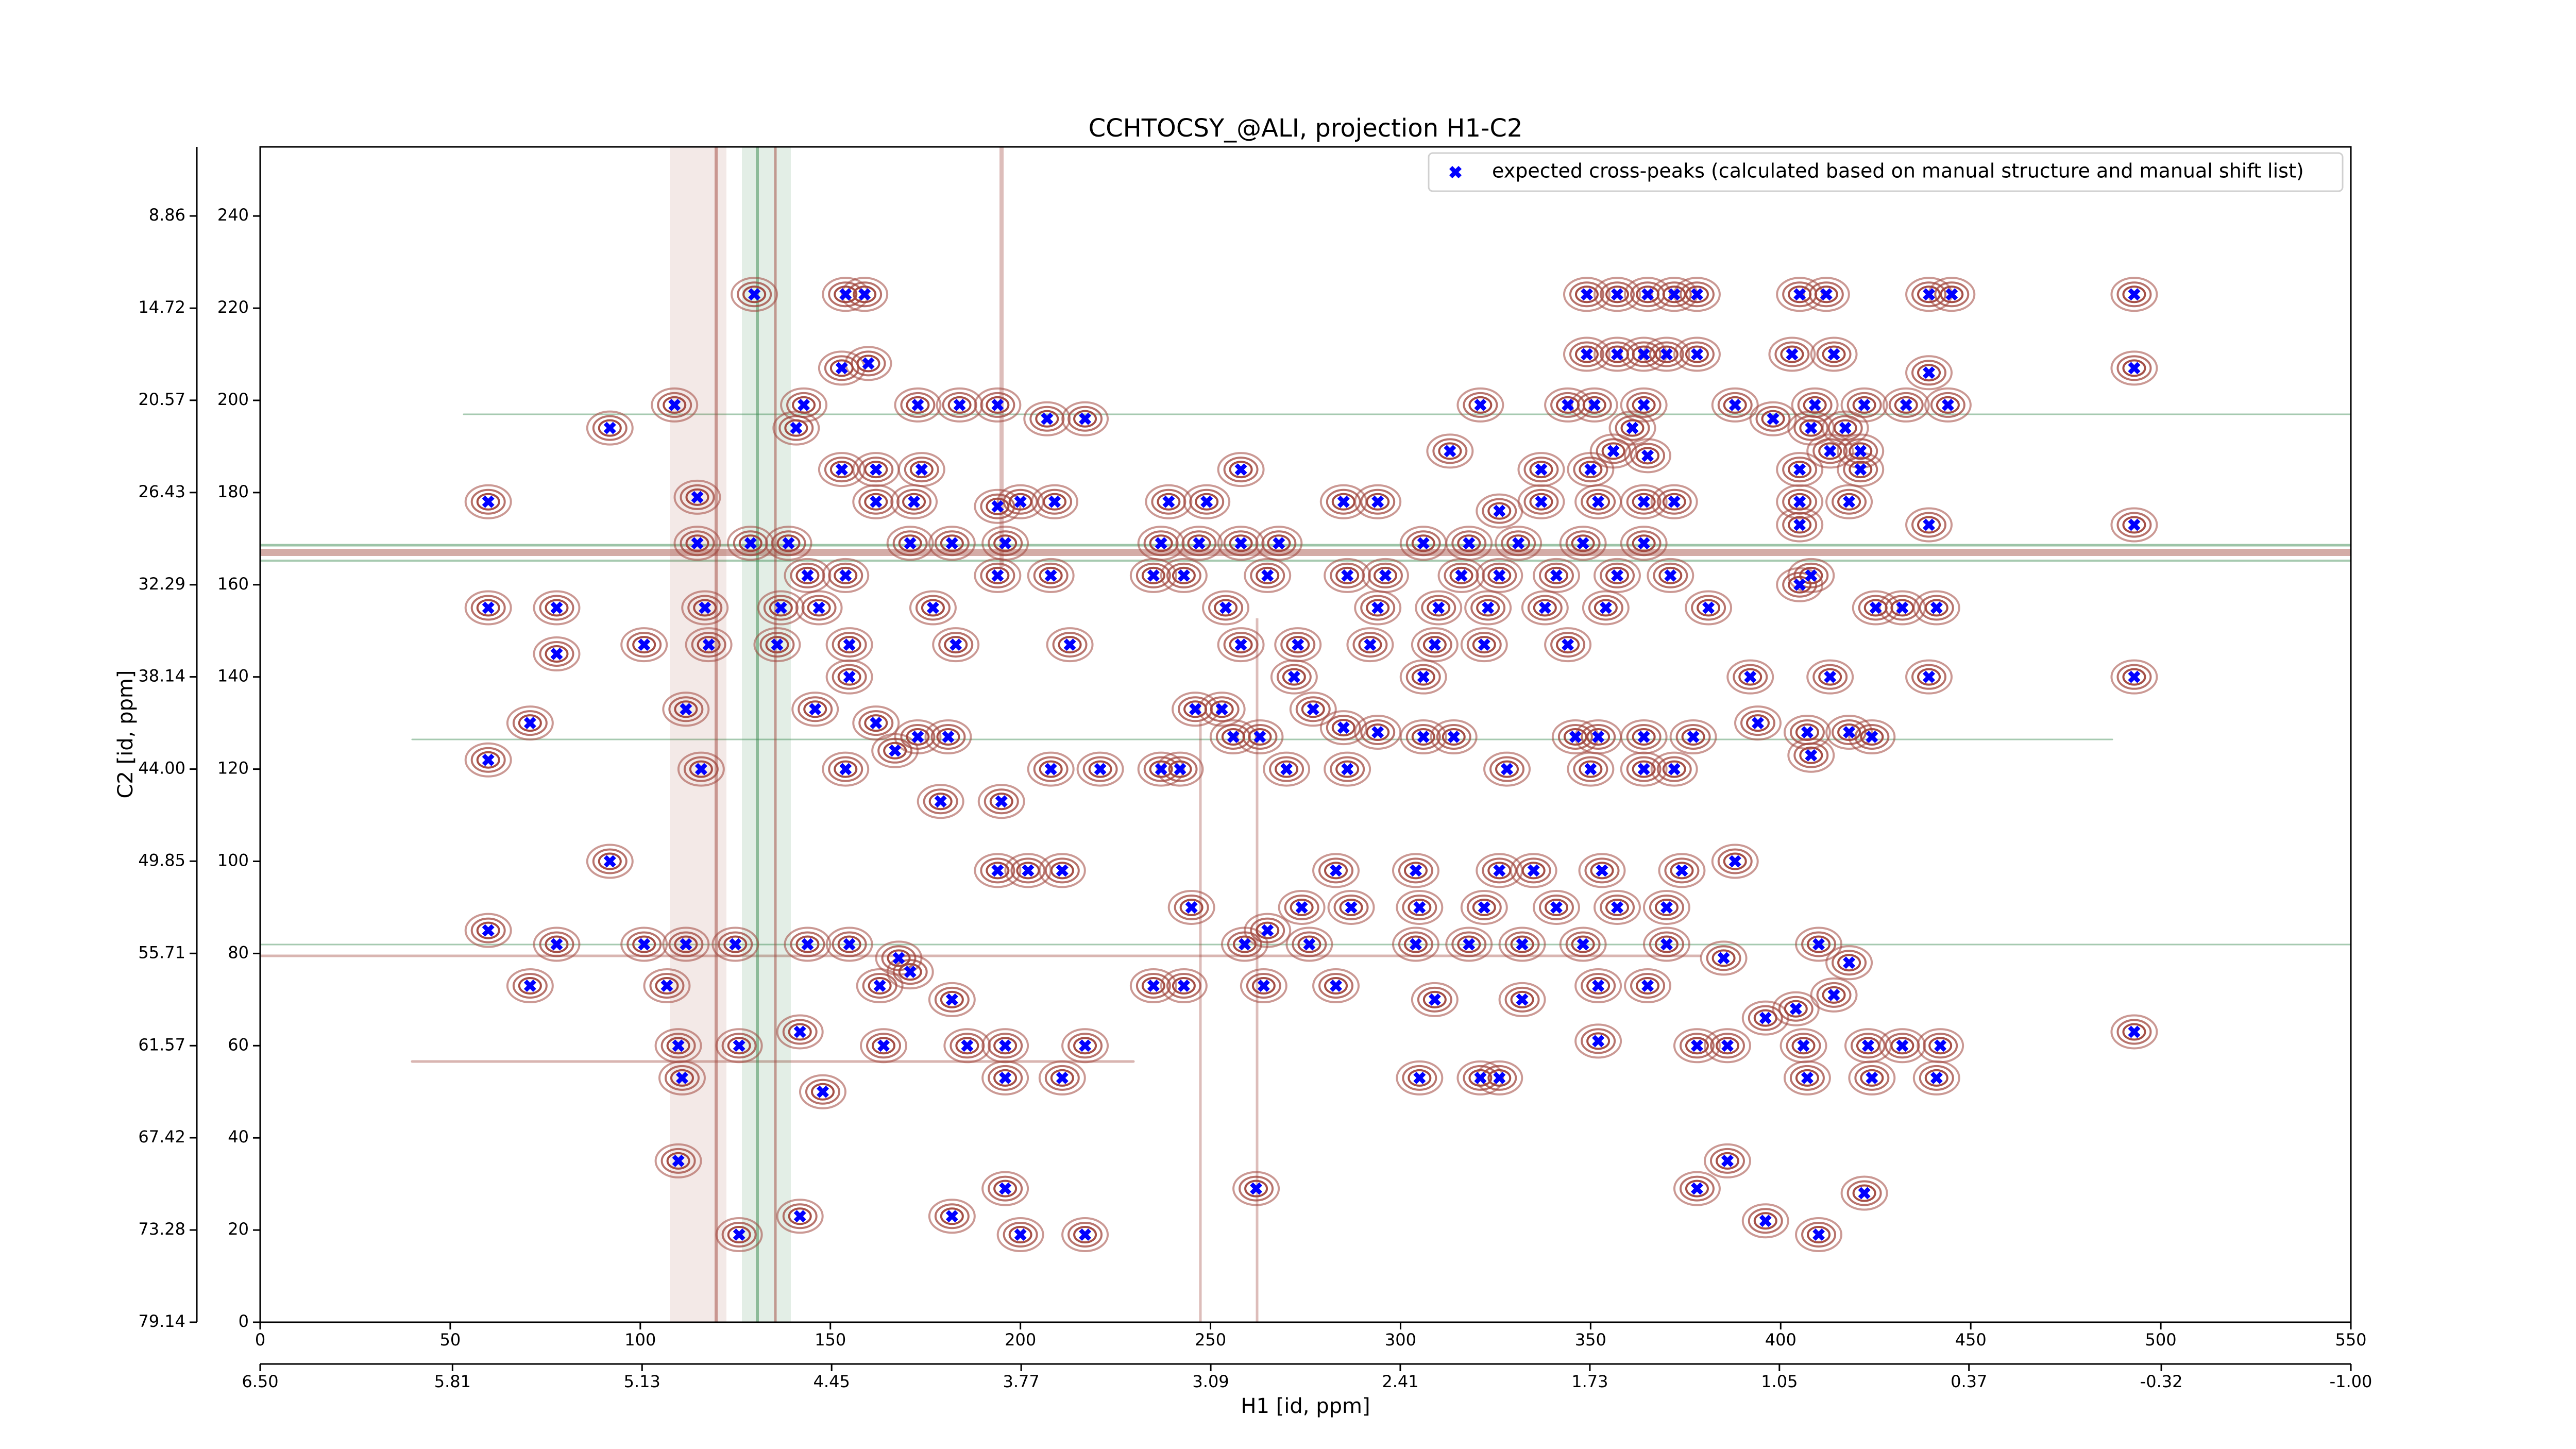 This screenshot has height=1449, width=2576. I want to click on x-tick-label: 200, so click(1020, 1340).